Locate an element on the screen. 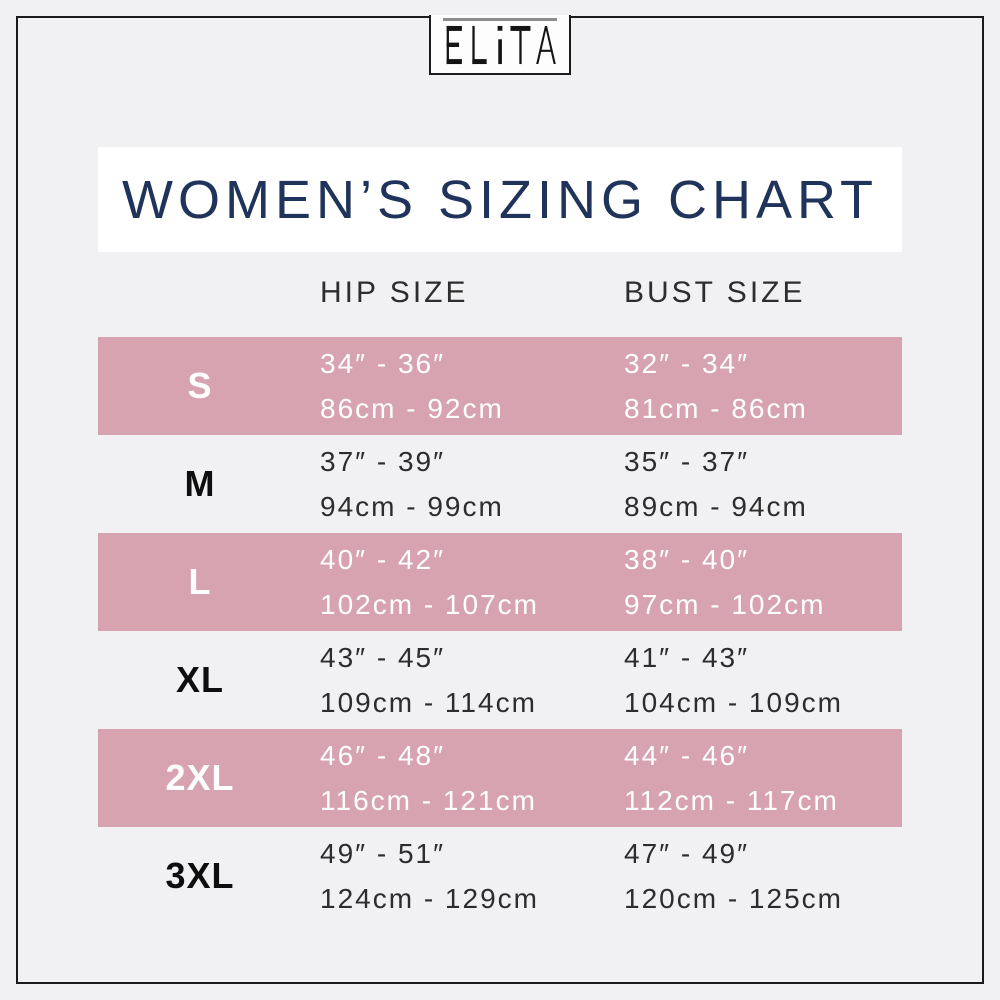 The width and height of the screenshot is (1000, 1000). bust-range: 44″ - 46″ 112cm - 117cm is located at coordinates (731, 778).